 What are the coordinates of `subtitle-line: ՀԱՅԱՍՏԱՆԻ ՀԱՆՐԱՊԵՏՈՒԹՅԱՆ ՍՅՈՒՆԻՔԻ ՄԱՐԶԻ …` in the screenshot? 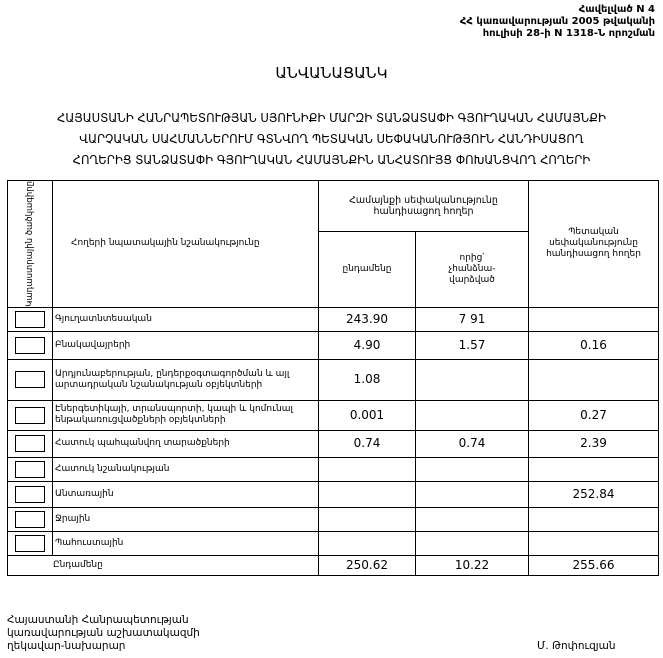 It's located at (331, 117).